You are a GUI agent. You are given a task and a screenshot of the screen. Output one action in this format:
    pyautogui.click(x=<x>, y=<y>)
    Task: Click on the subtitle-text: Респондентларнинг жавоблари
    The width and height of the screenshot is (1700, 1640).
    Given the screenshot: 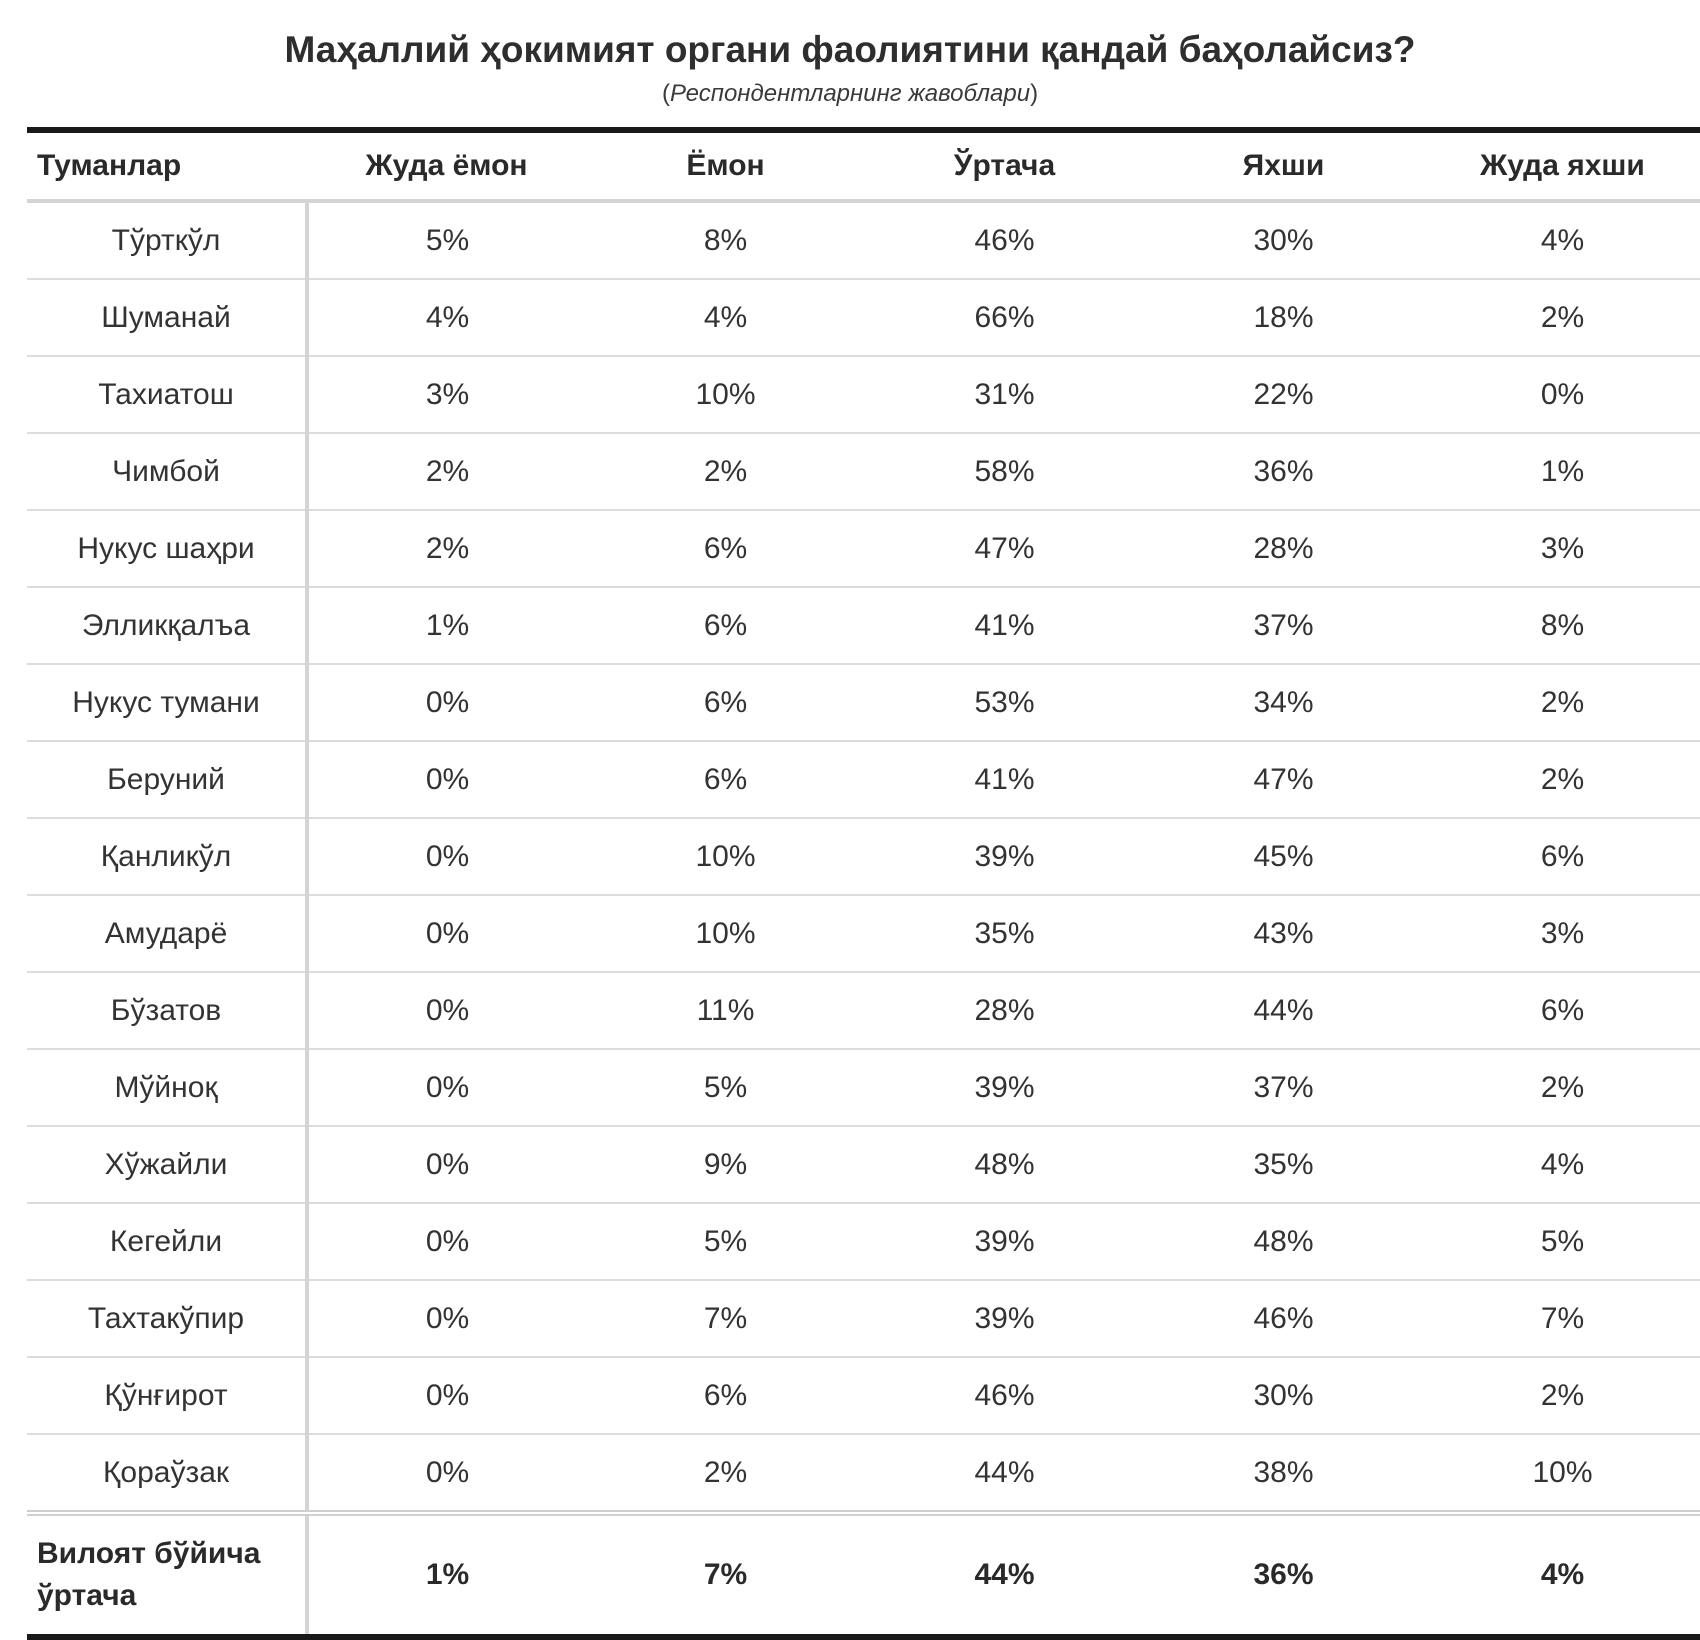 What is the action you would take?
    pyautogui.click(x=850, y=93)
    